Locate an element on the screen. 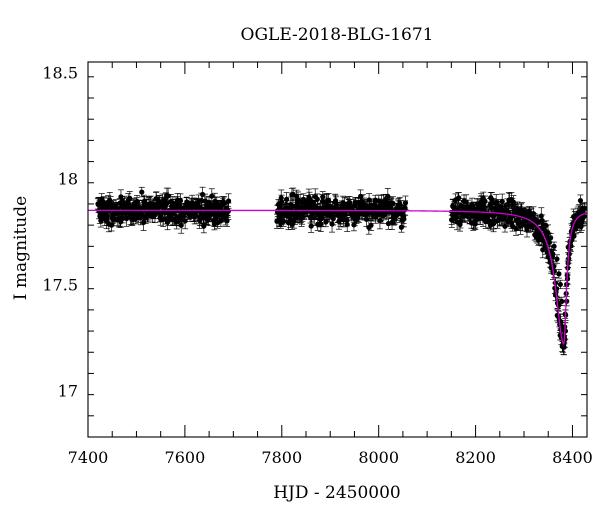  y-tick-label: 18 is located at coordinates (68, 179).